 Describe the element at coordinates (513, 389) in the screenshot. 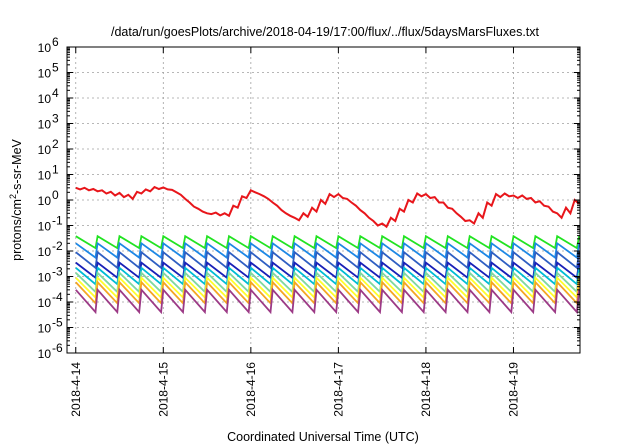

I see `x-tick-label: 2018-4-19` at that location.